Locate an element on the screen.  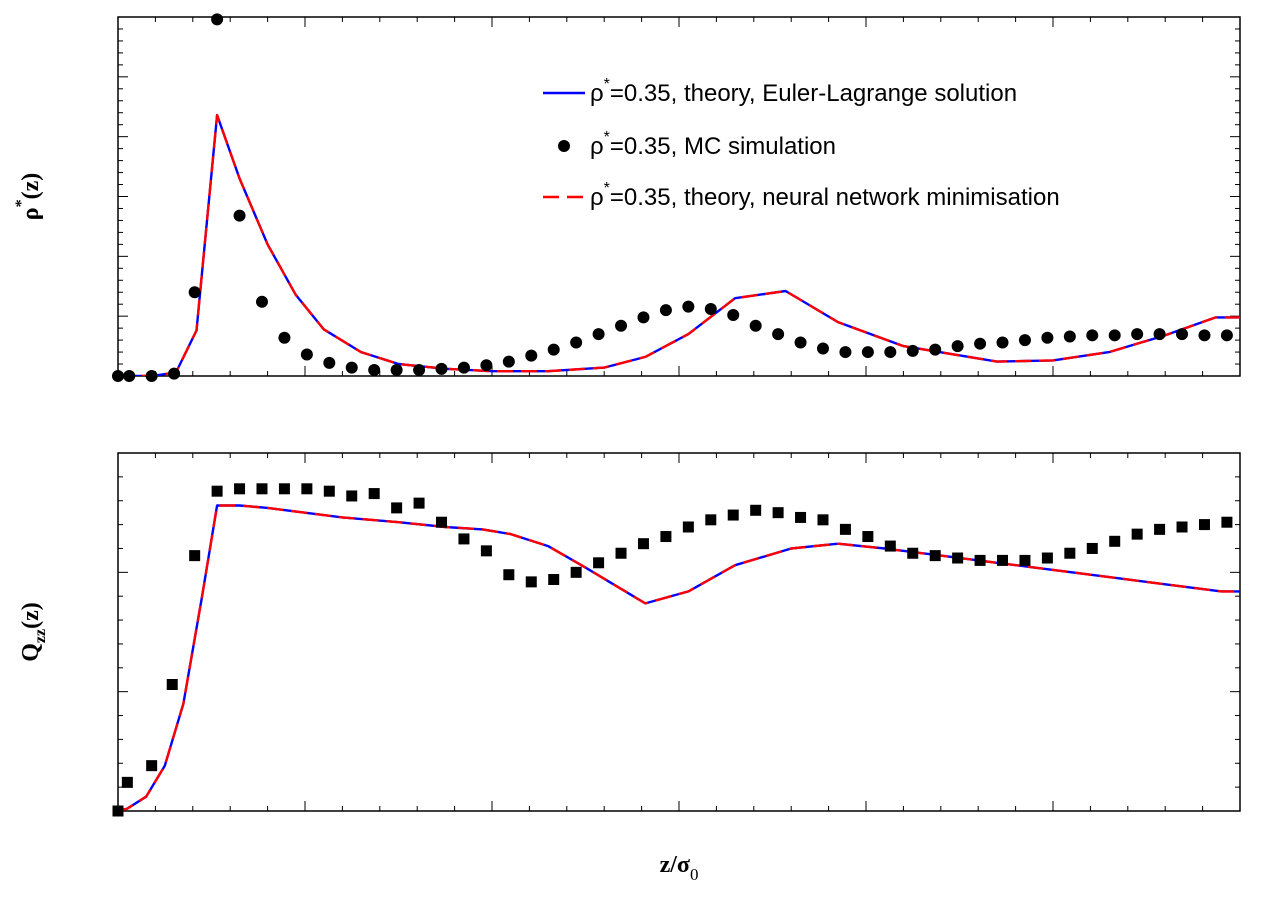
legend-entry-label: ρ*=0.35, theory, Euler-Lagrange solution is located at coordinates (803, 91).